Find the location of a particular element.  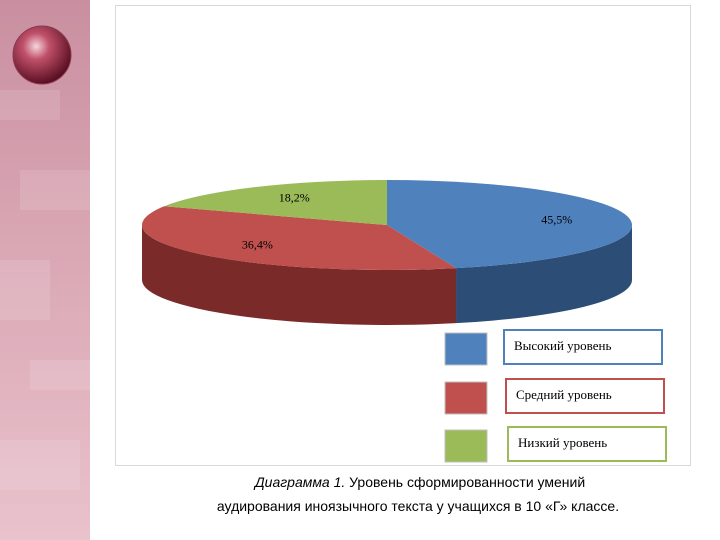

legend-label: Высокий уровень is located at coordinates (562, 345).